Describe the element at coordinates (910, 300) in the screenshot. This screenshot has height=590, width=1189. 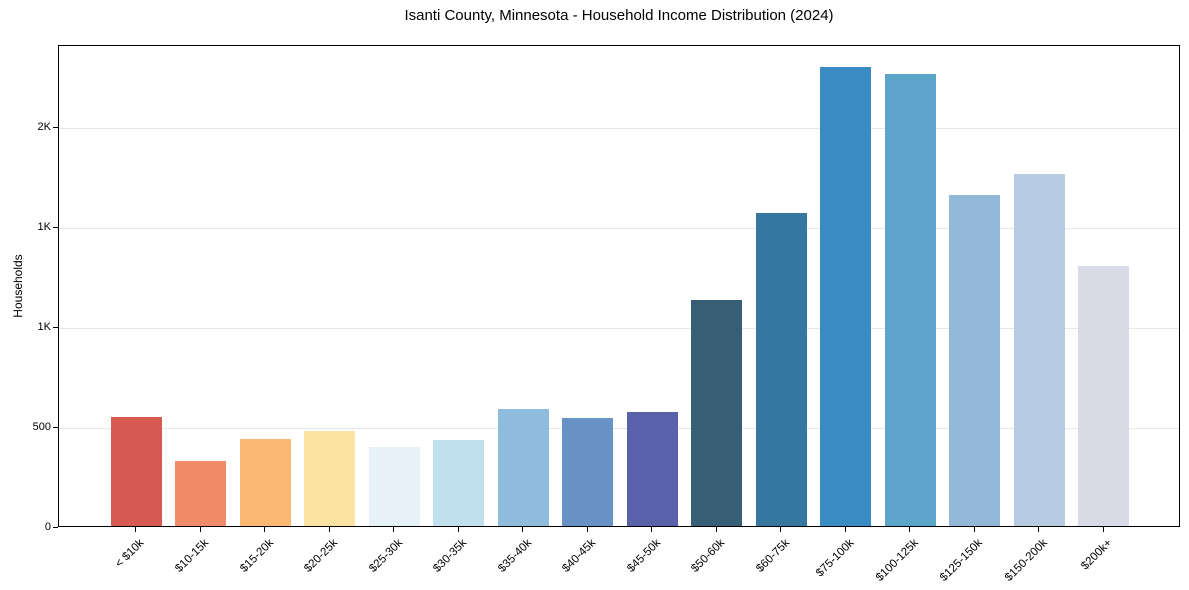
I see `bar-100-125k` at that location.